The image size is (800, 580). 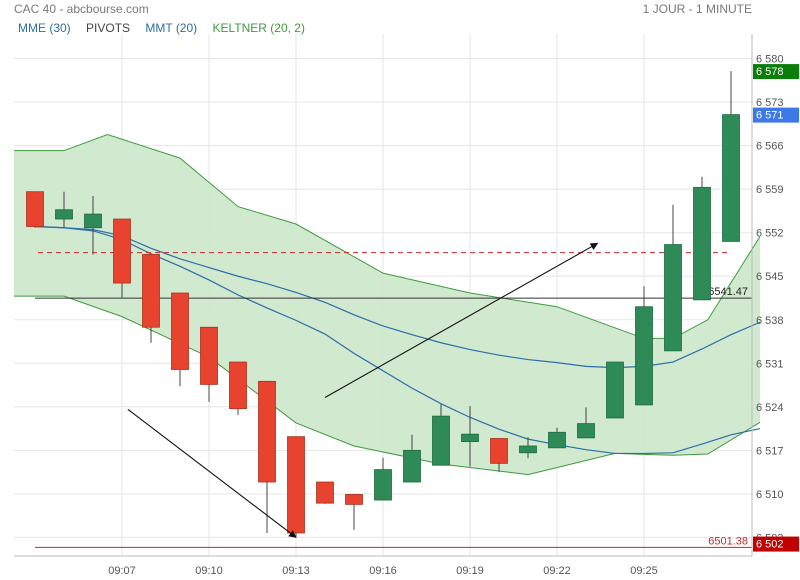 What do you see at coordinates (470, 571) in the screenshot?
I see `x-tick-label: 09:19` at bounding box center [470, 571].